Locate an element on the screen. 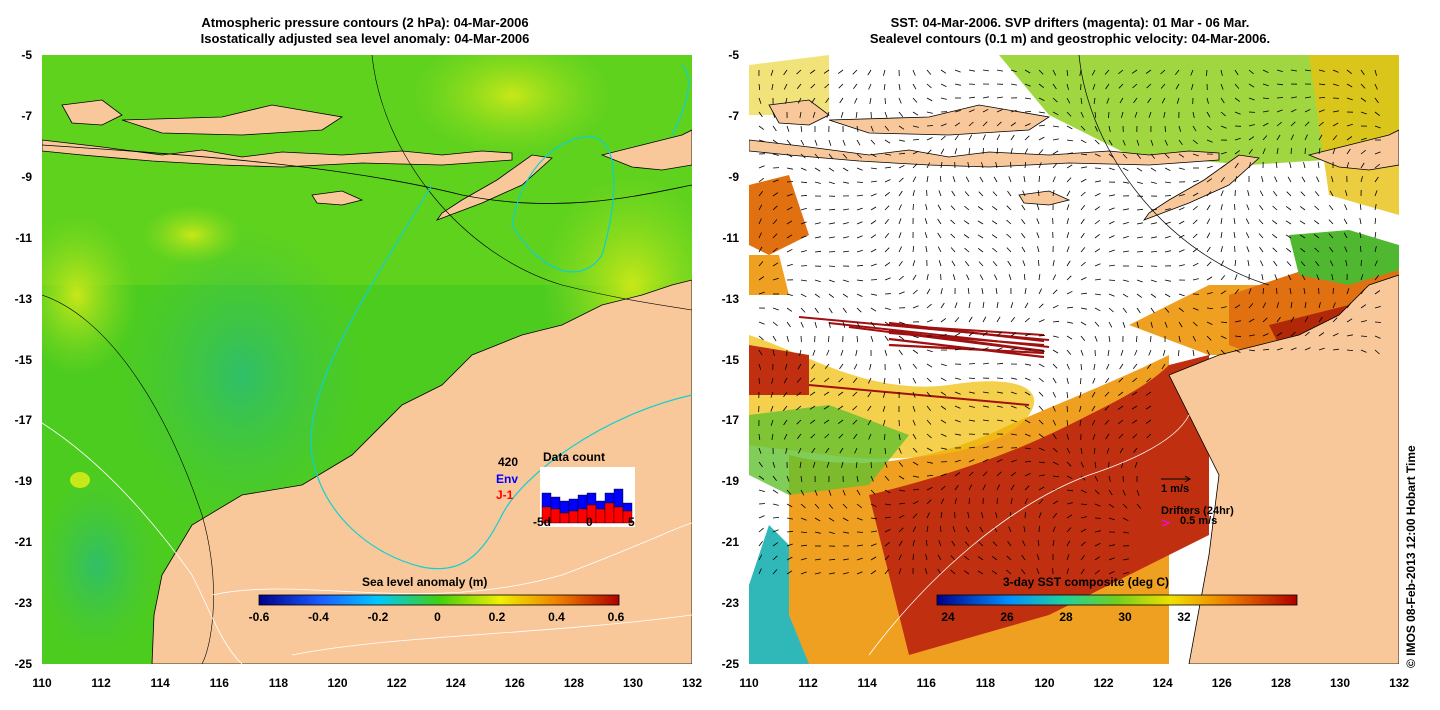 This screenshot has width=1440, height=710. left-x-tick: 124 is located at coordinates (455, 683).